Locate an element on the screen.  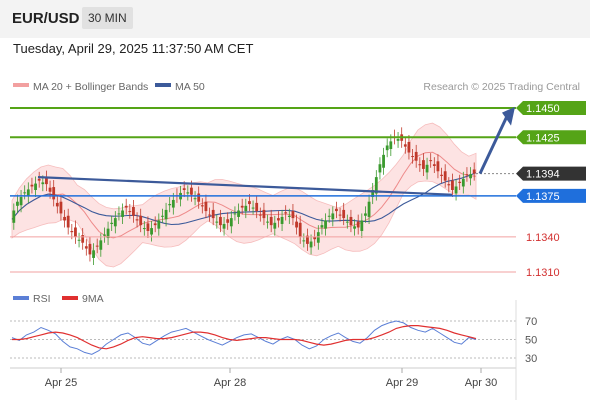
ma9-legend-swatch is located at coordinates (70, 298).